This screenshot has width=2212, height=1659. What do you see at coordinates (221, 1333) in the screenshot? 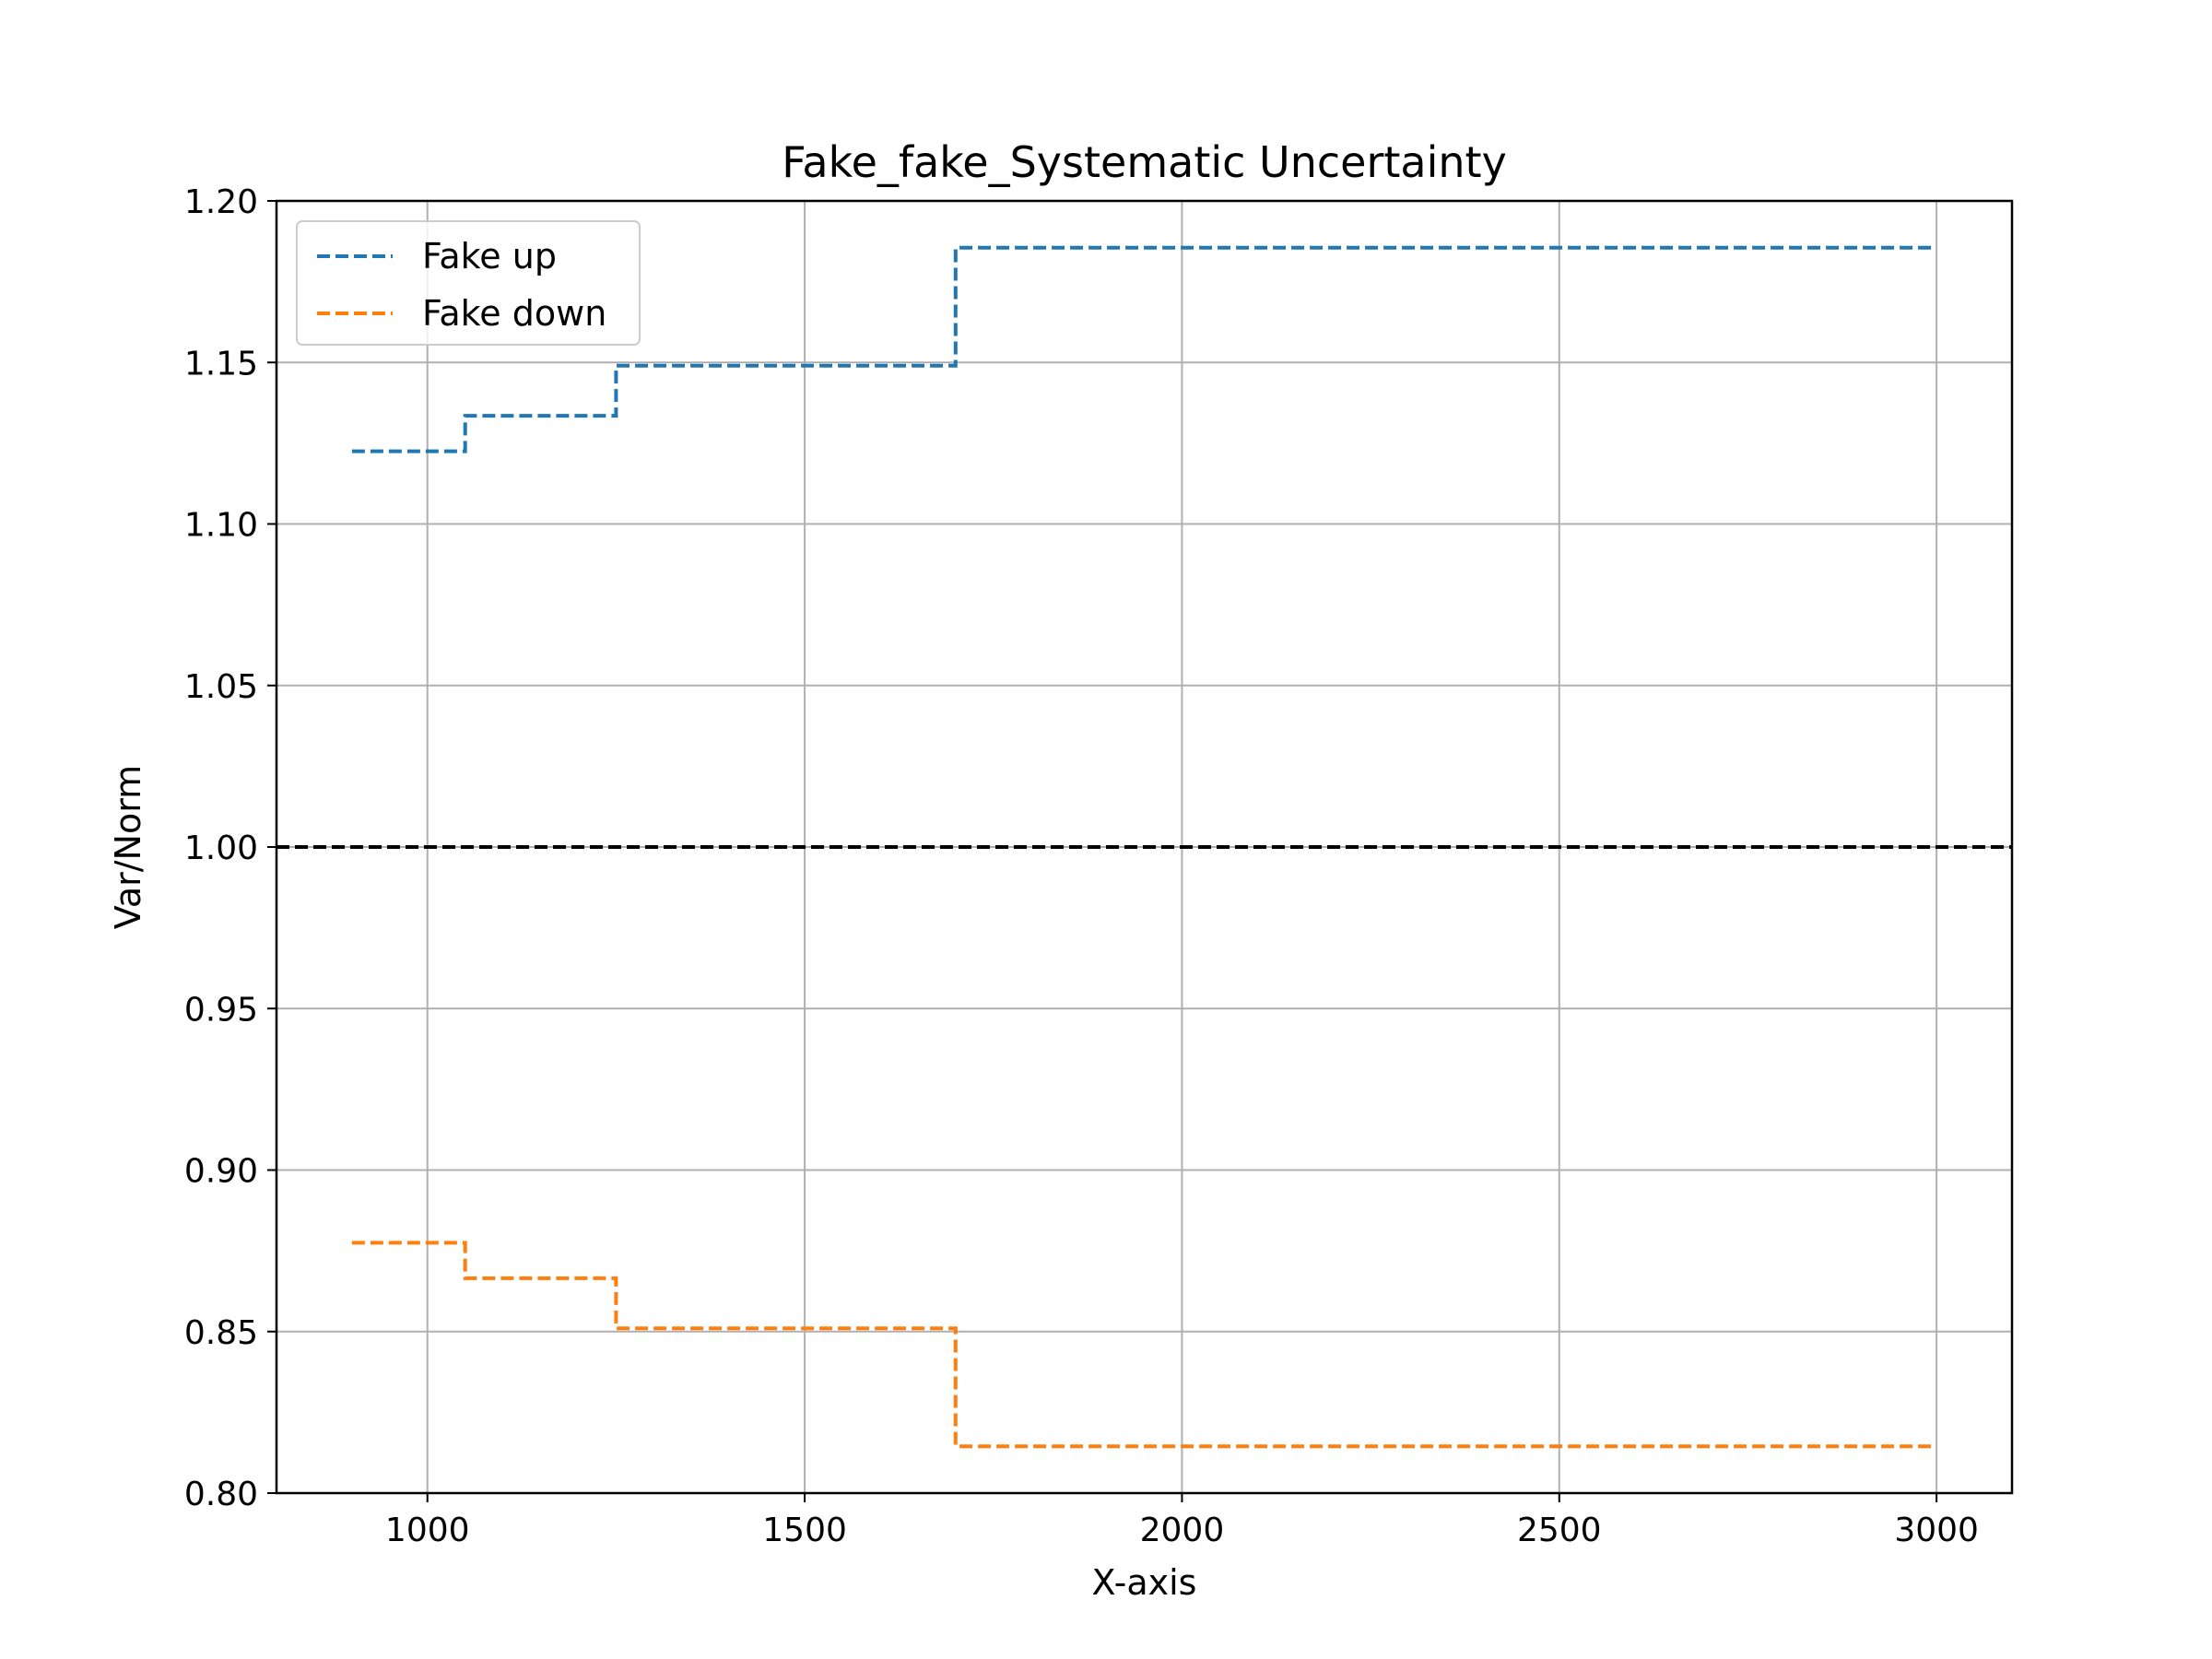
I see `y-tick-label: 0.85` at bounding box center [221, 1333].